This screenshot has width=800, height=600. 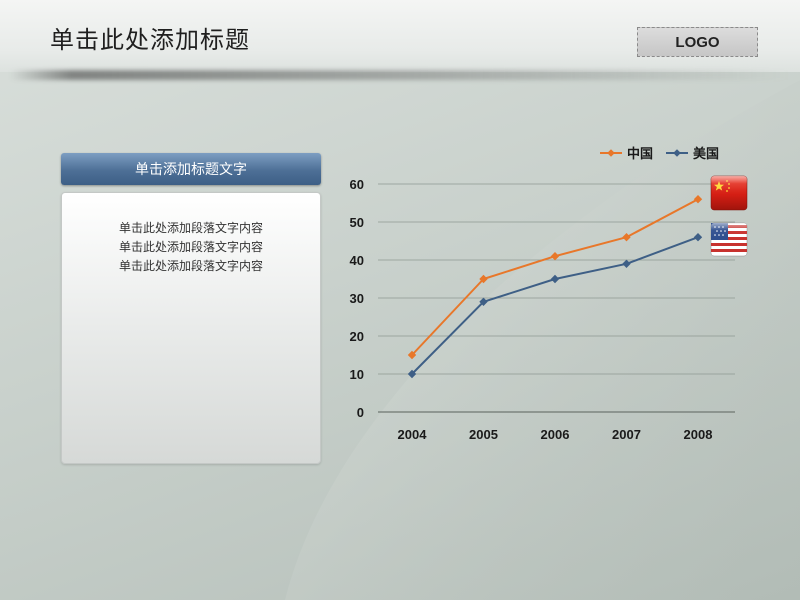 I want to click on logo-placeholder: LOGO, so click(x=697, y=42).